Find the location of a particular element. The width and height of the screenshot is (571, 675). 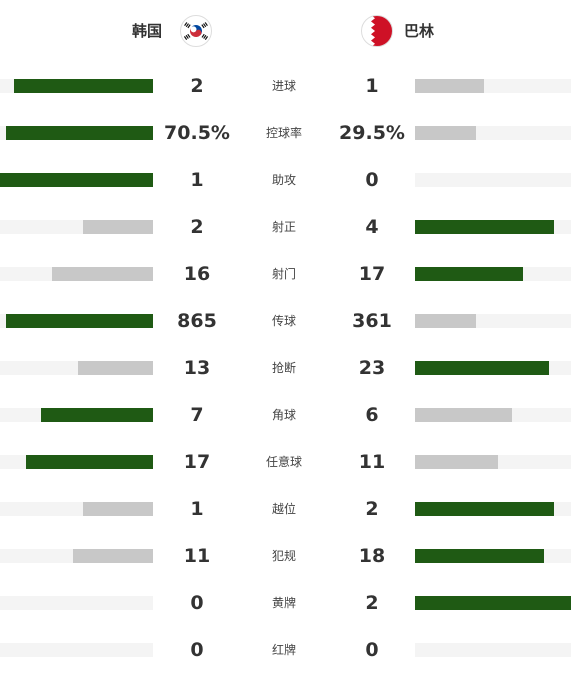

home-stat-value: 16 is located at coordinates (197, 274).